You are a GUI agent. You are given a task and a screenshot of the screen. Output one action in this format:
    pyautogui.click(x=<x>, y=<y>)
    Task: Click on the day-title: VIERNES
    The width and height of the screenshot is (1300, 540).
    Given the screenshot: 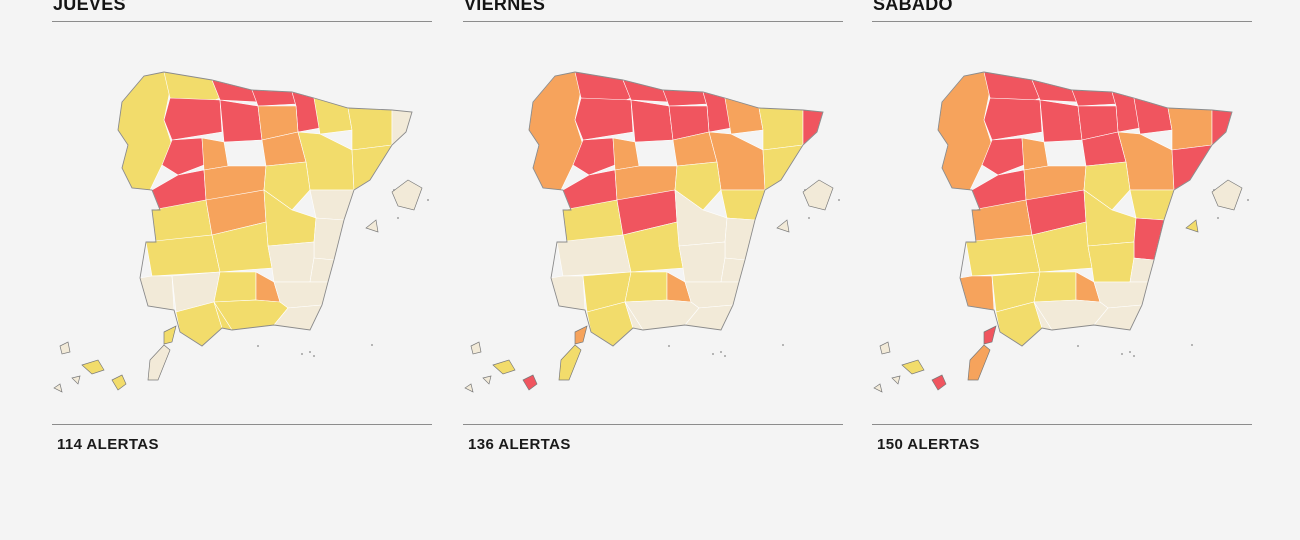 What is the action you would take?
    pyautogui.click(x=505, y=7)
    